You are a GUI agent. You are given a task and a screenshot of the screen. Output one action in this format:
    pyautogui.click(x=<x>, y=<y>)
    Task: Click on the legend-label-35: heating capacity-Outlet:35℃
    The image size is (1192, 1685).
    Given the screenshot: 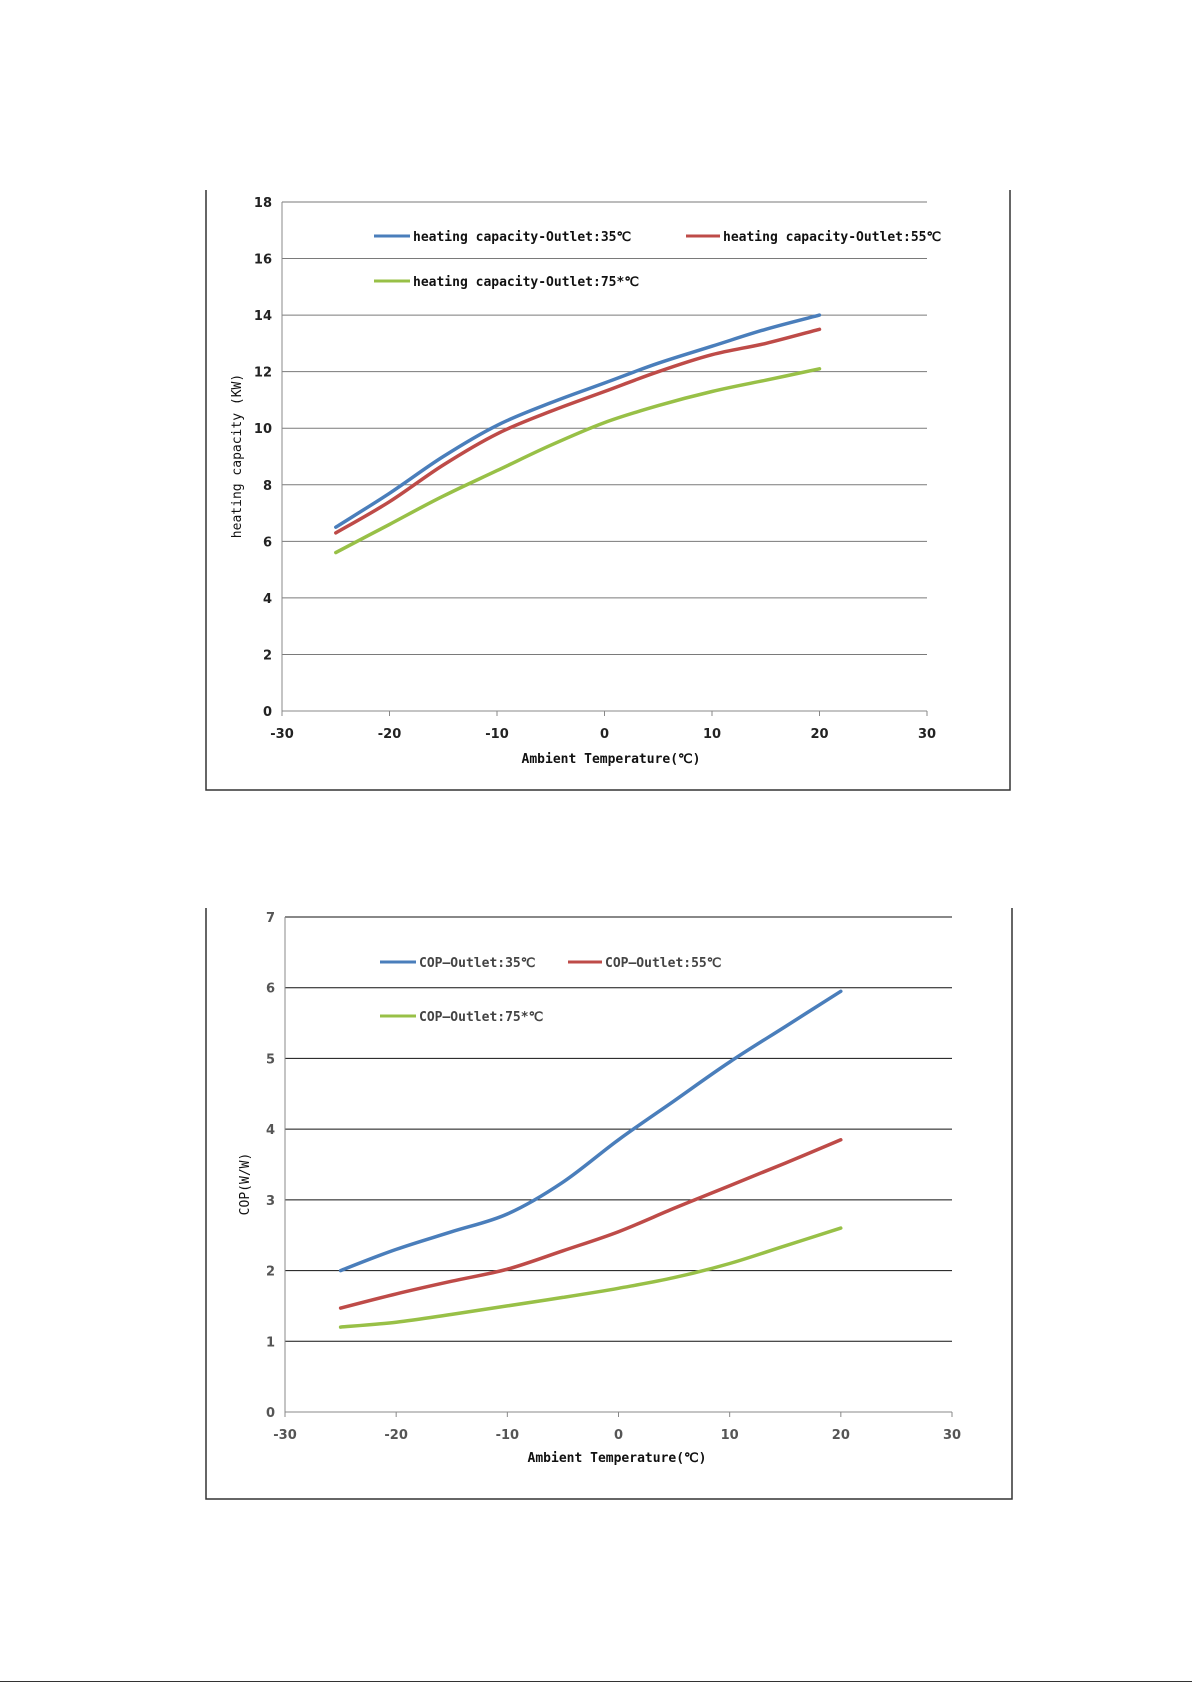 What is the action you would take?
    pyautogui.click(x=522, y=237)
    